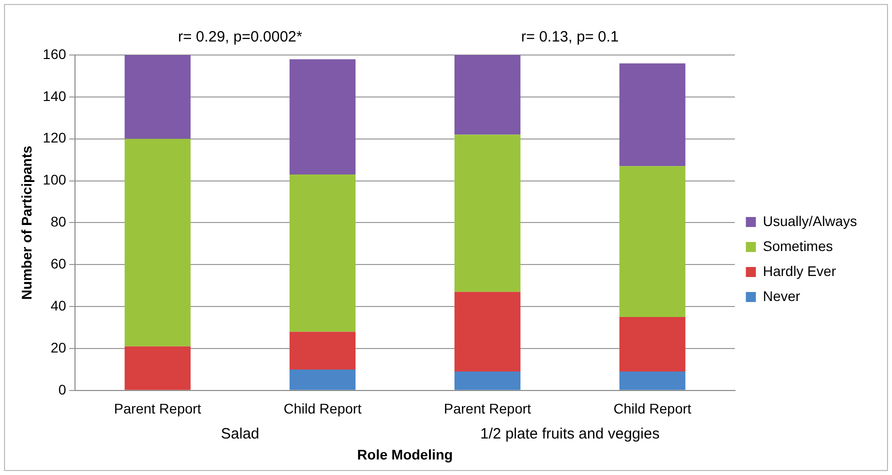 The height and width of the screenshot is (475, 892). Describe the element at coordinates (58, 263) in the screenshot. I see `y-tick-label: 60` at that location.